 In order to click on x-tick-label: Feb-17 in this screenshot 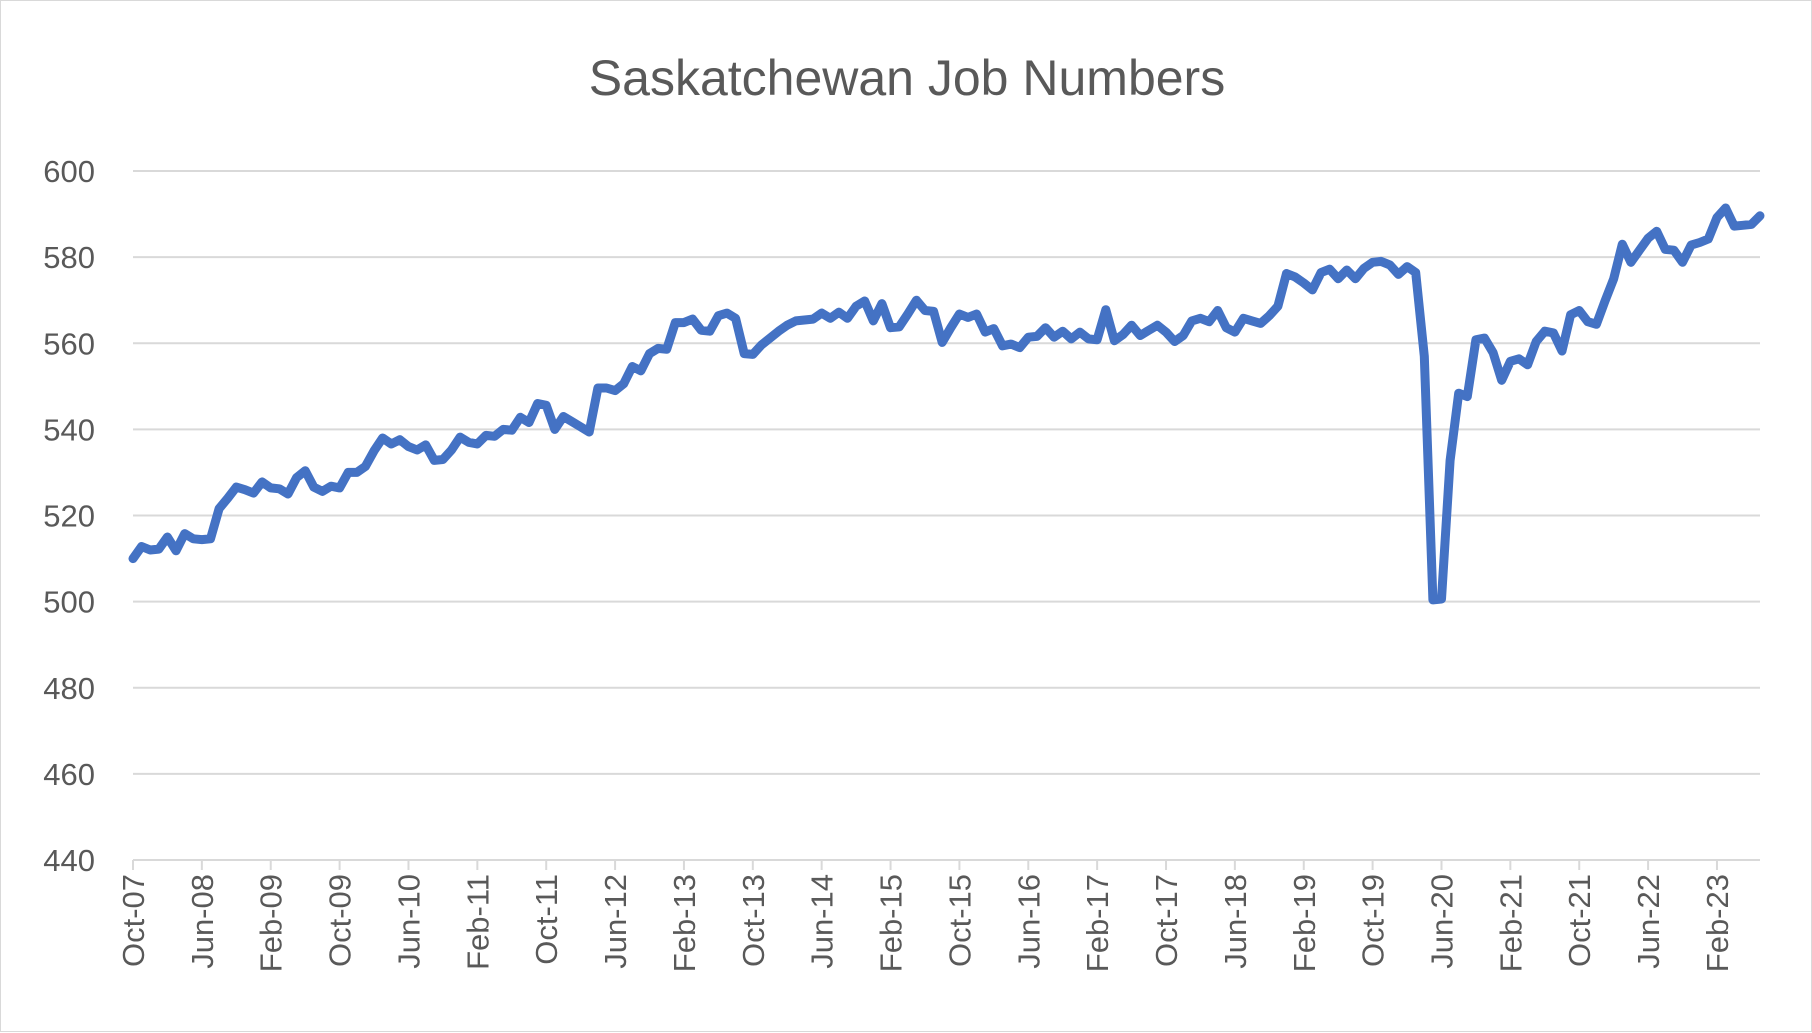, I will do `click(1097, 923)`.